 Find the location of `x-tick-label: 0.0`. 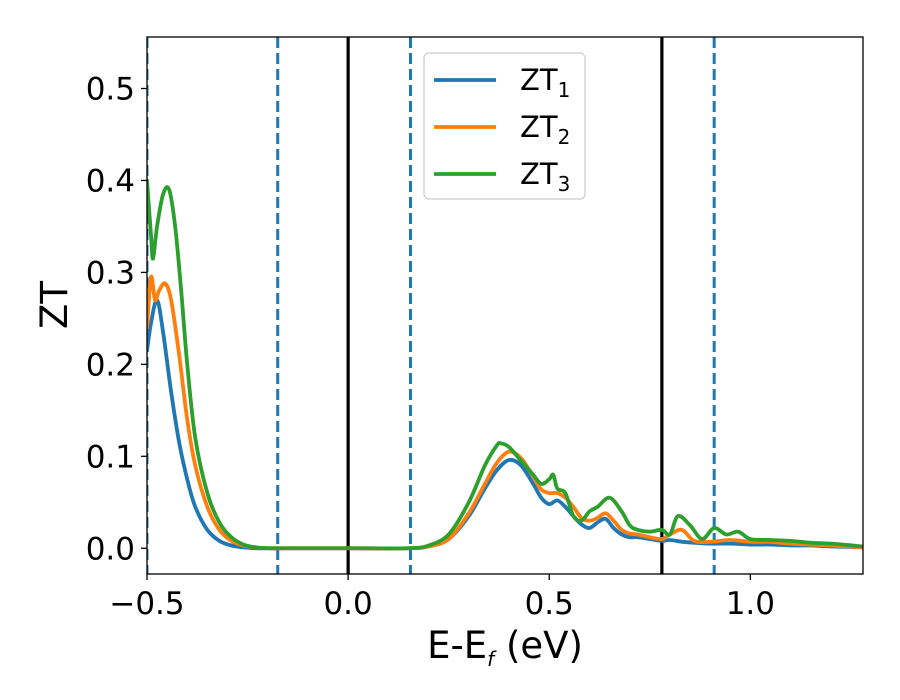

x-tick-label: 0.0 is located at coordinates (347, 604).